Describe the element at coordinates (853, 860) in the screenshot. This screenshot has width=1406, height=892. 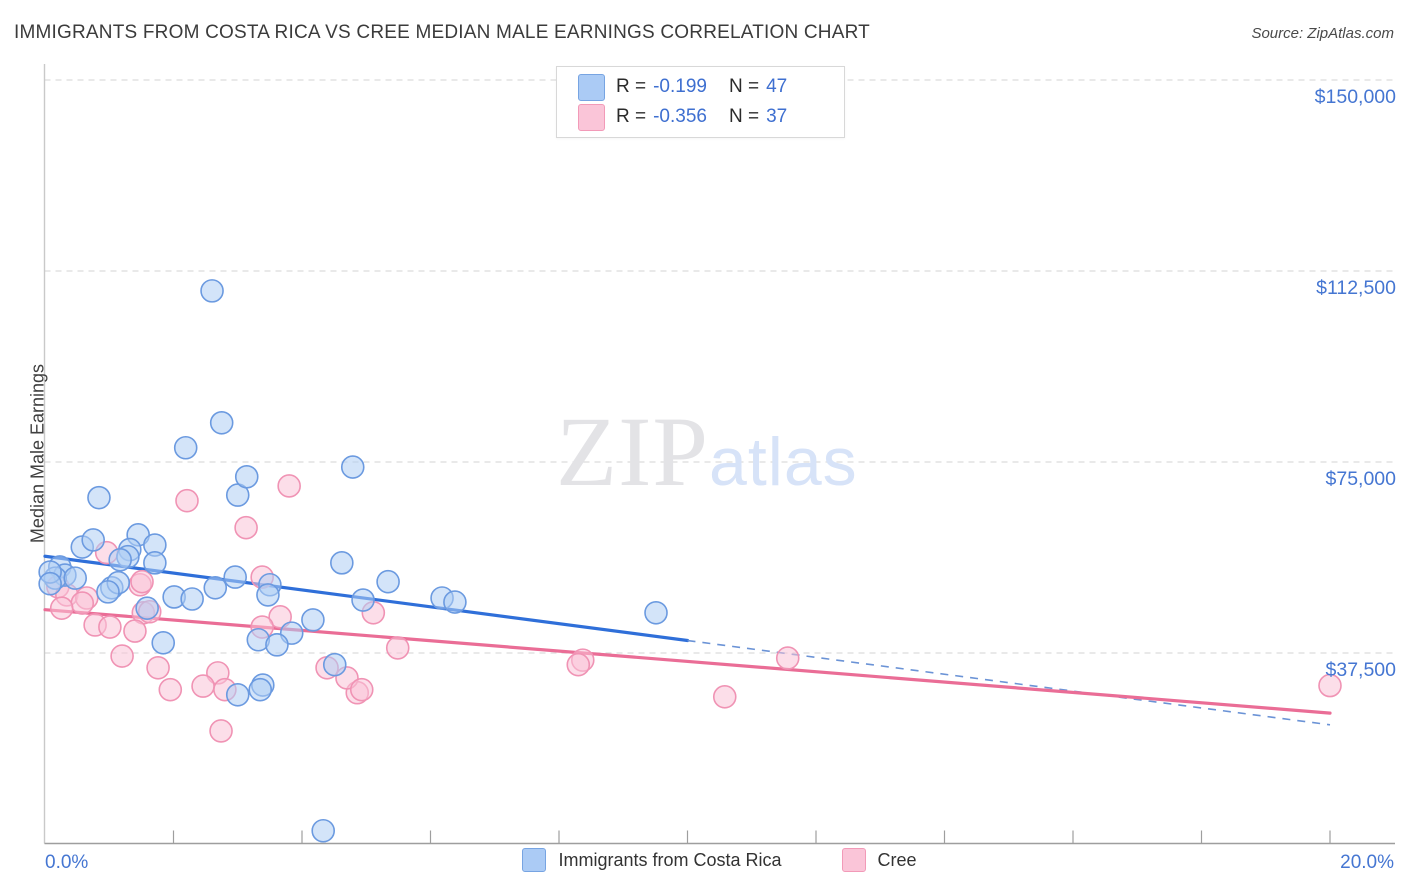
I see `cree-legend-swatch-icon` at that location.